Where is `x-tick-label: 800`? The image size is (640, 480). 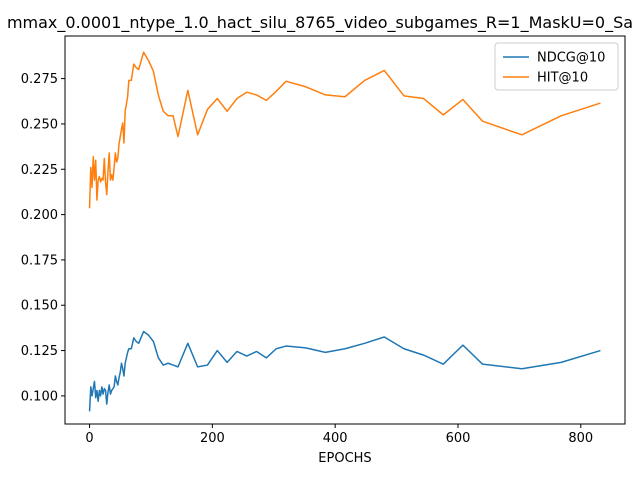
x-tick-label: 800 is located at coordinates (580, 438).